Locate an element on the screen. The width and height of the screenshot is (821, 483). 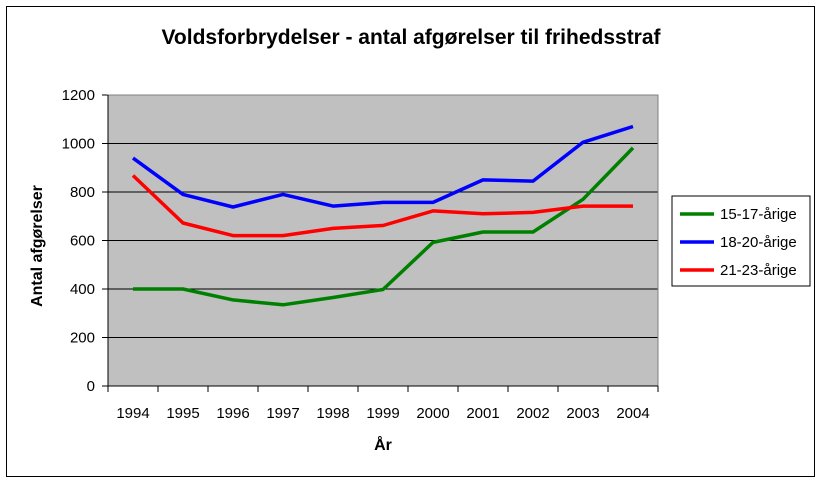
x-tick-label: 1996 is located at coordinates (232, 413).